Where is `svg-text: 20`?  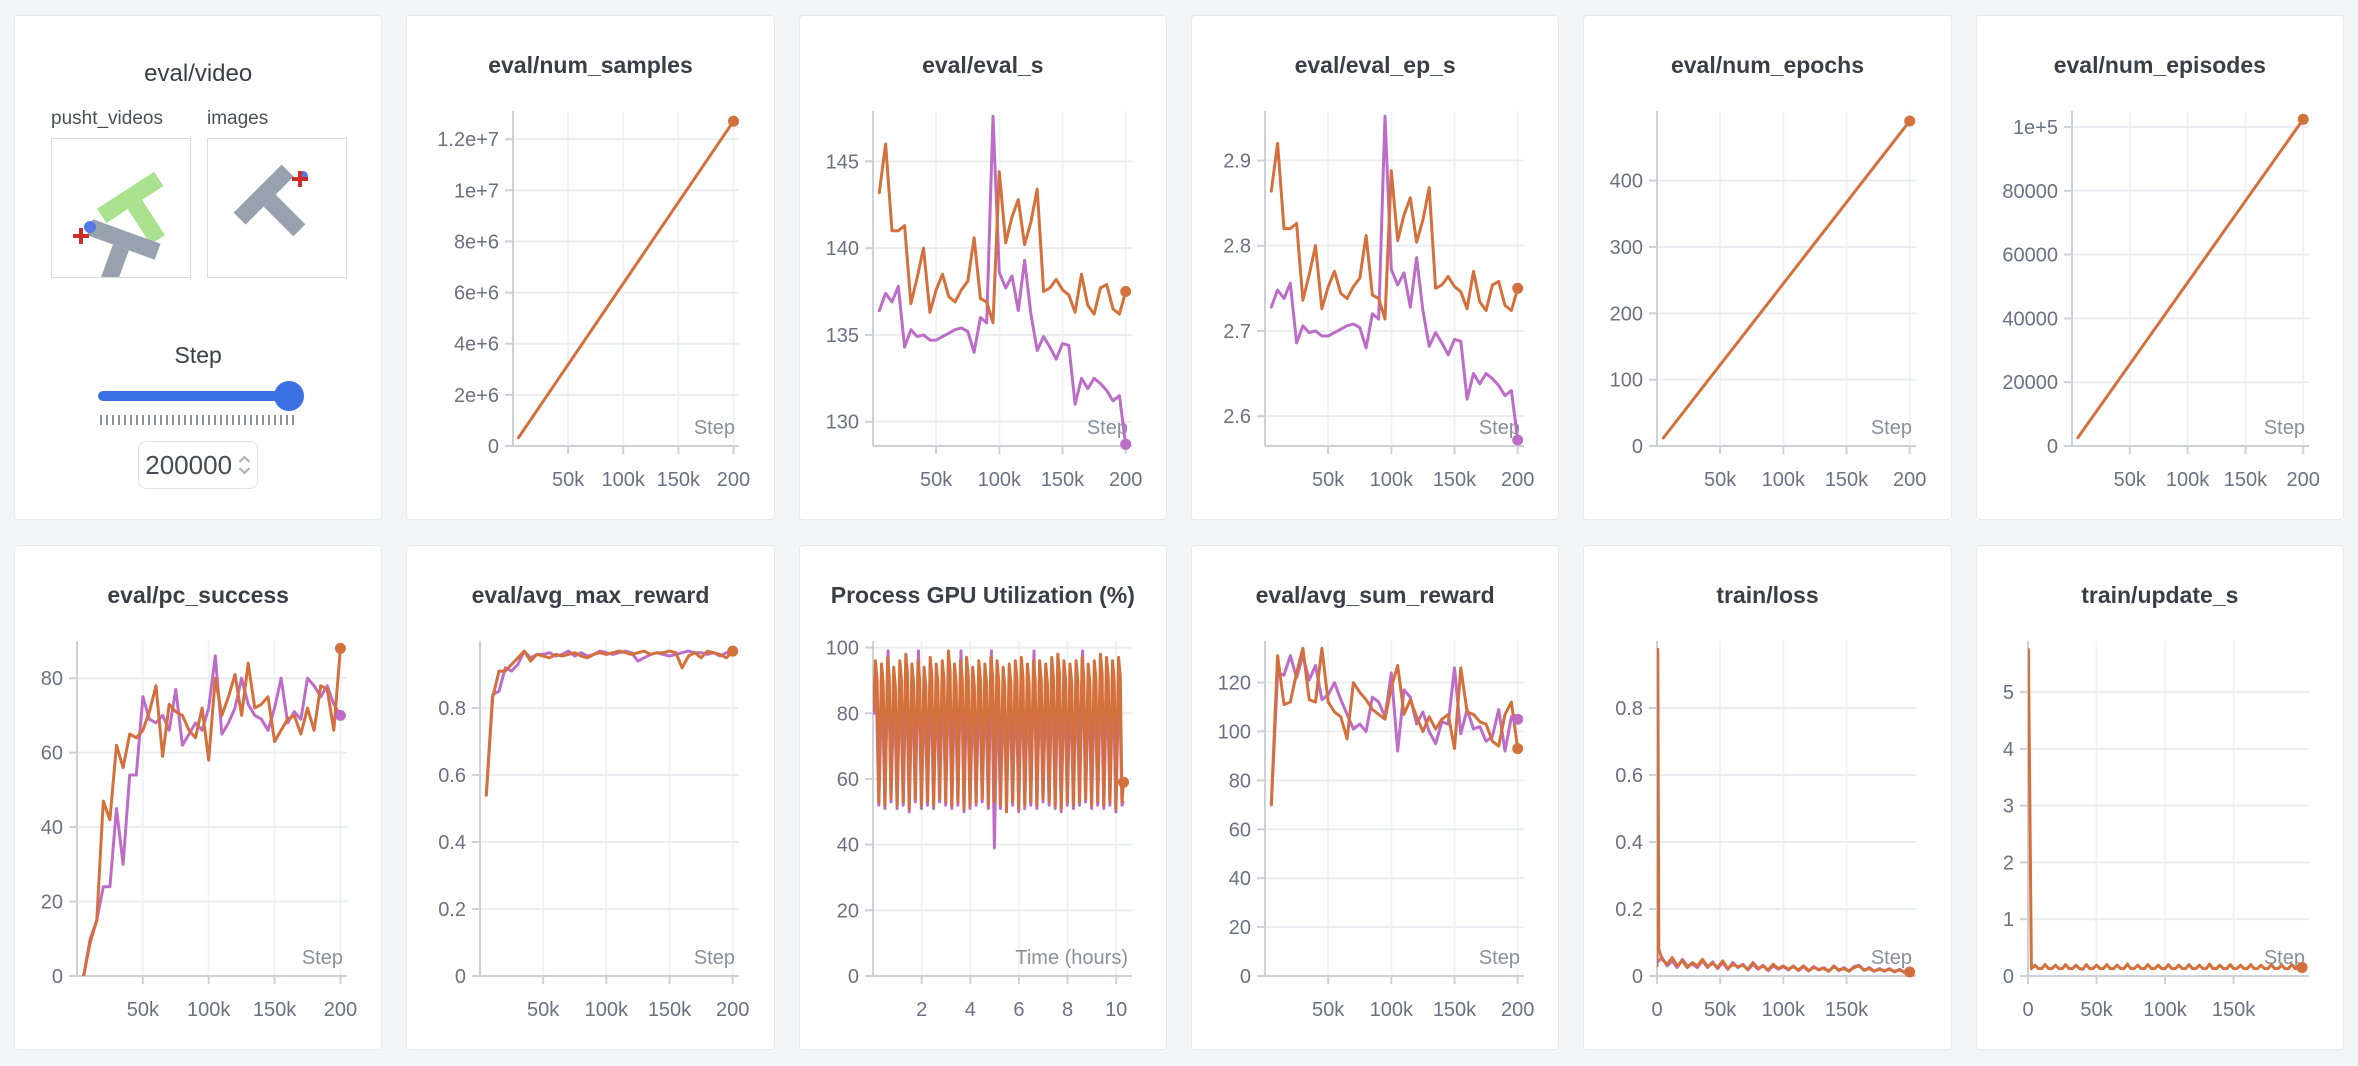 svg-text: 20 is located at coordinates (1240, 928).